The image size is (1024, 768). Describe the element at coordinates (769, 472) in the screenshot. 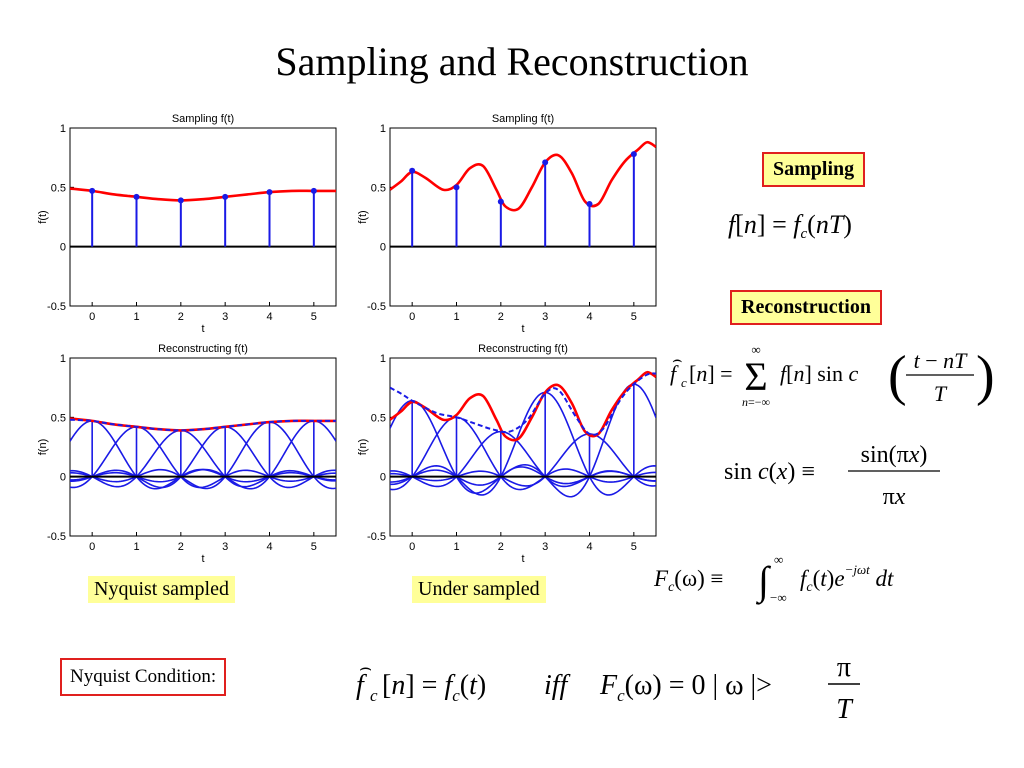

I see `svg-text: sin c(x) ≡` at that location.